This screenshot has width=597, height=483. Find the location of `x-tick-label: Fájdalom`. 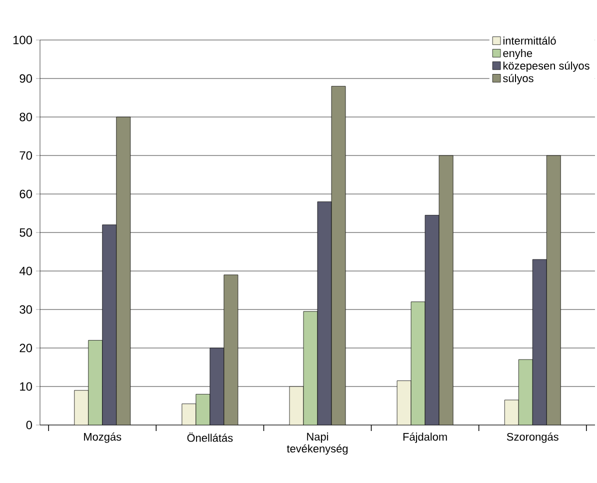

x-tick-label: Fájdalom is located at coordinates (425, 437).